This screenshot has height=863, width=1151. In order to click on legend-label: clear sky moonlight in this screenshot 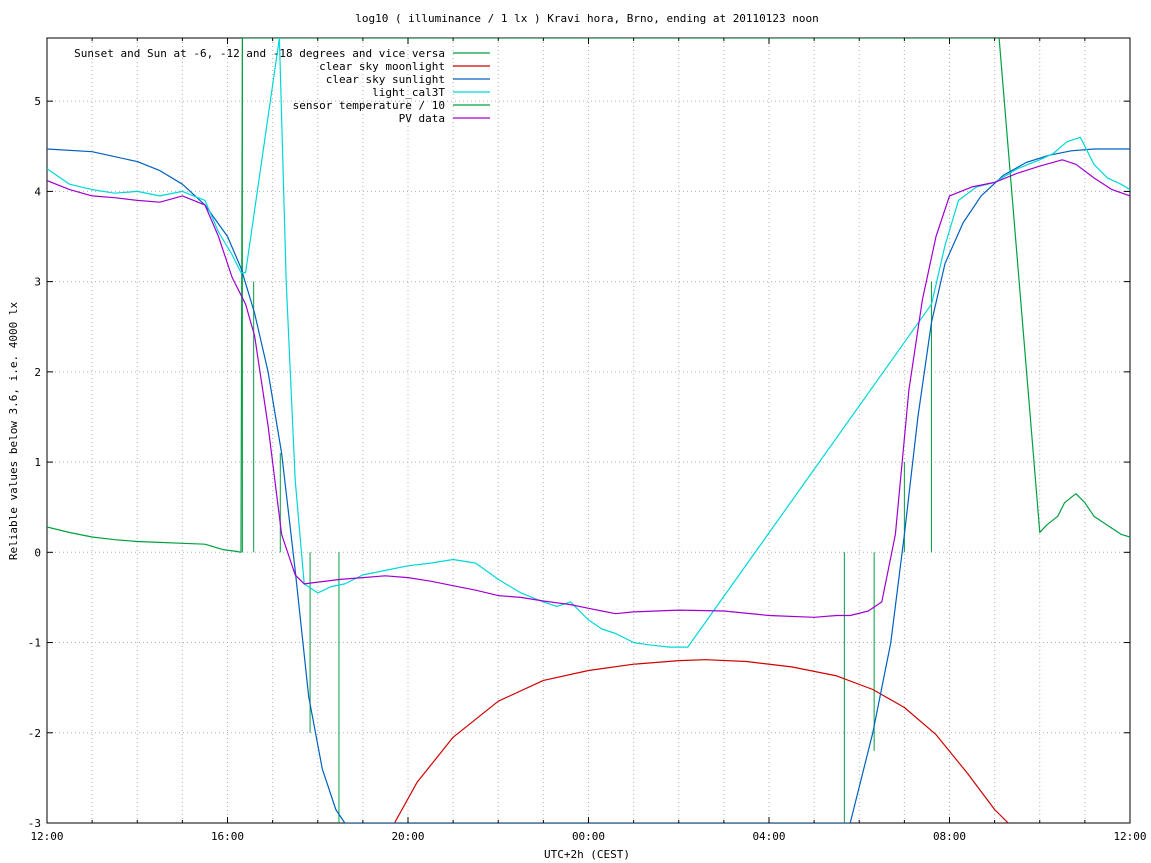, I will do `click(382, 66)`.